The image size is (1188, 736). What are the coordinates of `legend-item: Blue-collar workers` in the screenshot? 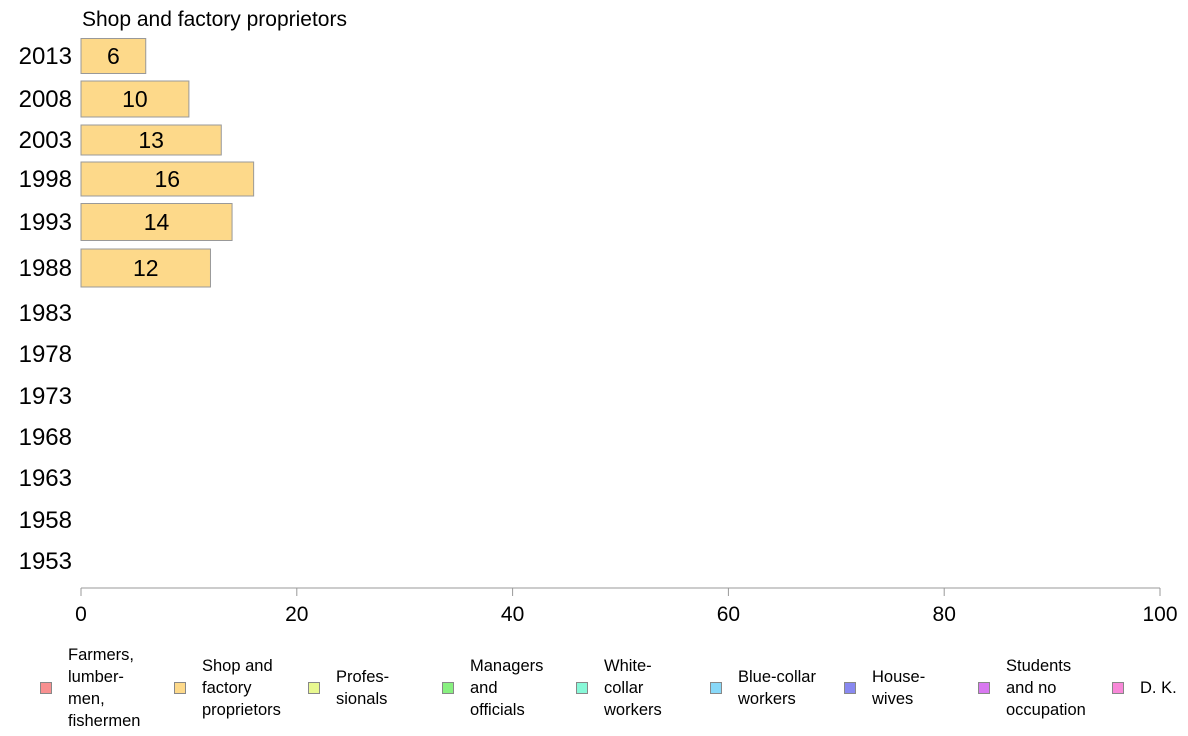 It's located at (763, 688).